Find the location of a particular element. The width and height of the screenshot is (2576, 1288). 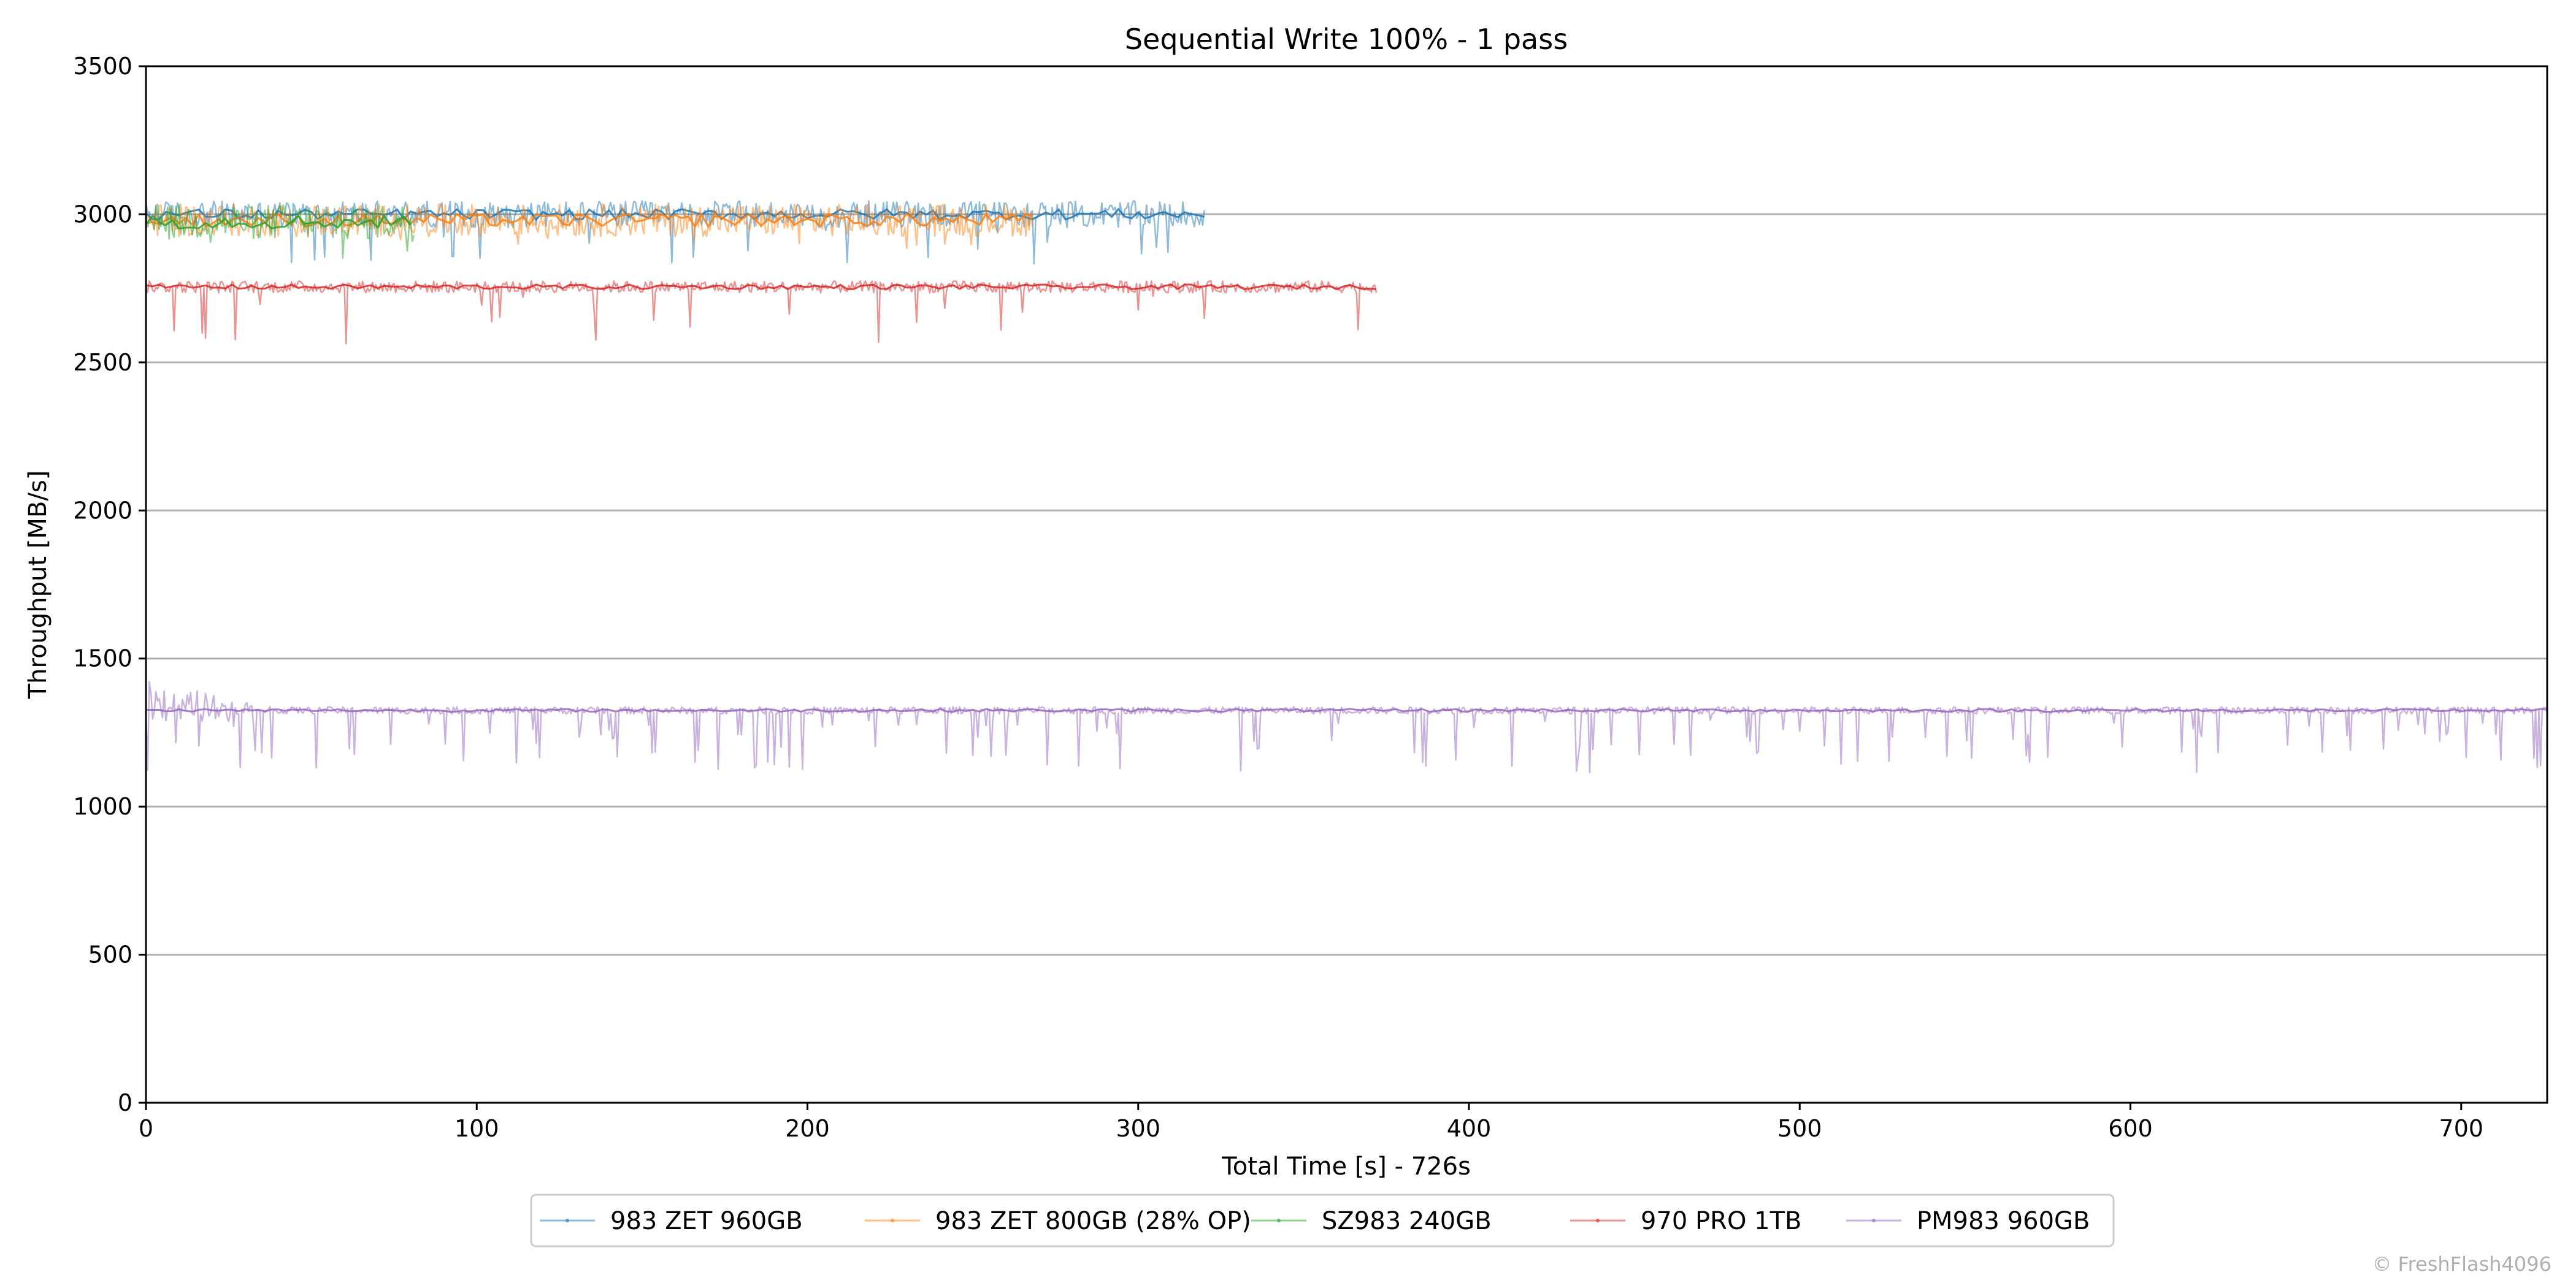

legend-label: 983 ZET 800GB (28% OP) is located at coordinates (1093, 1221).